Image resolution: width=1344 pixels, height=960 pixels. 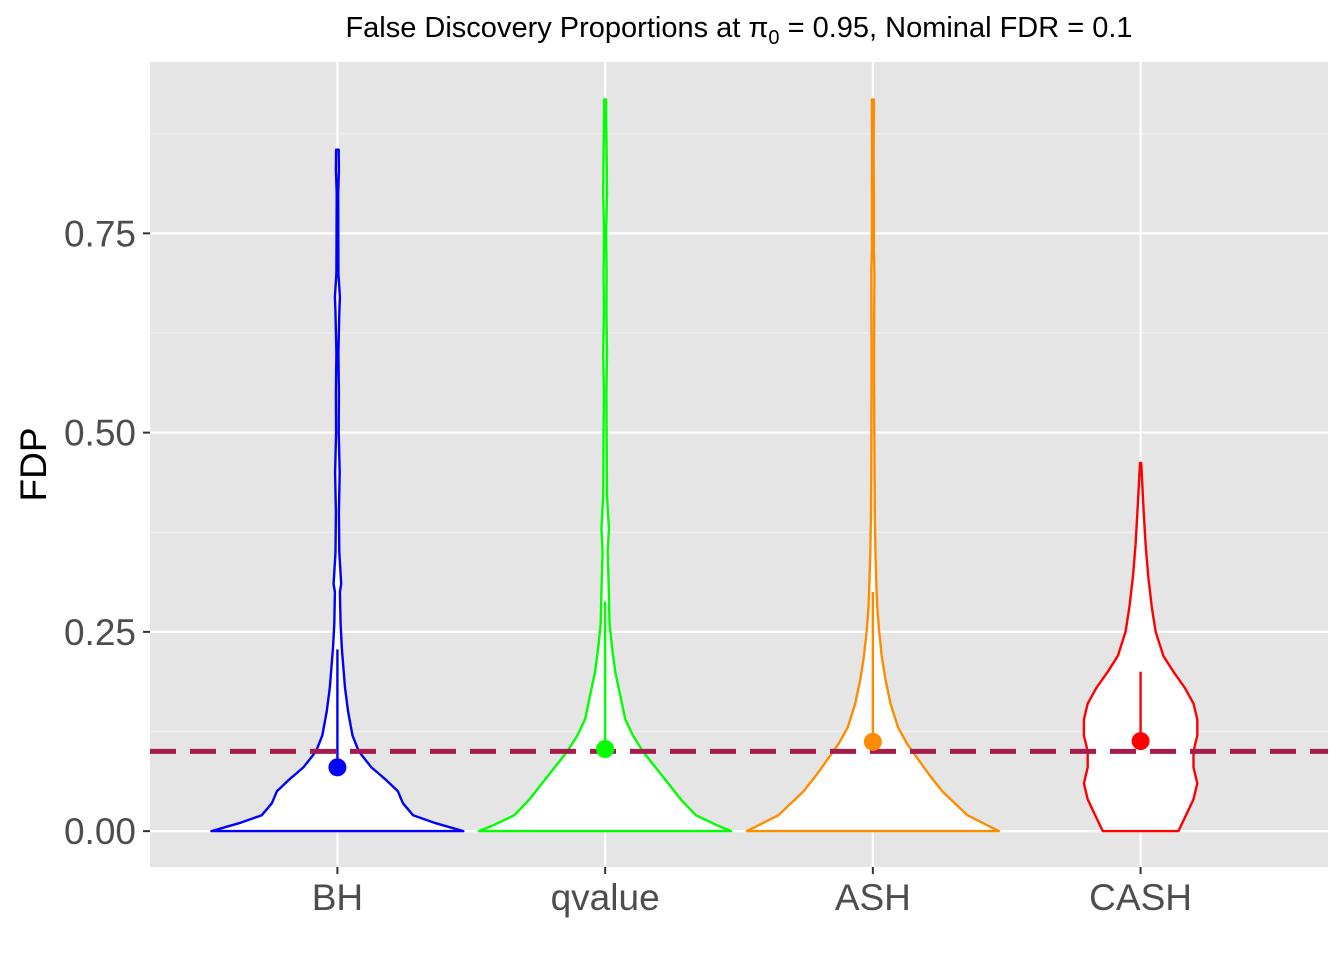 What do you see at coordinates (337, 897) in the screenshot?
I see `x-tick-label-BH: BH` at bounding box center [337, 897].